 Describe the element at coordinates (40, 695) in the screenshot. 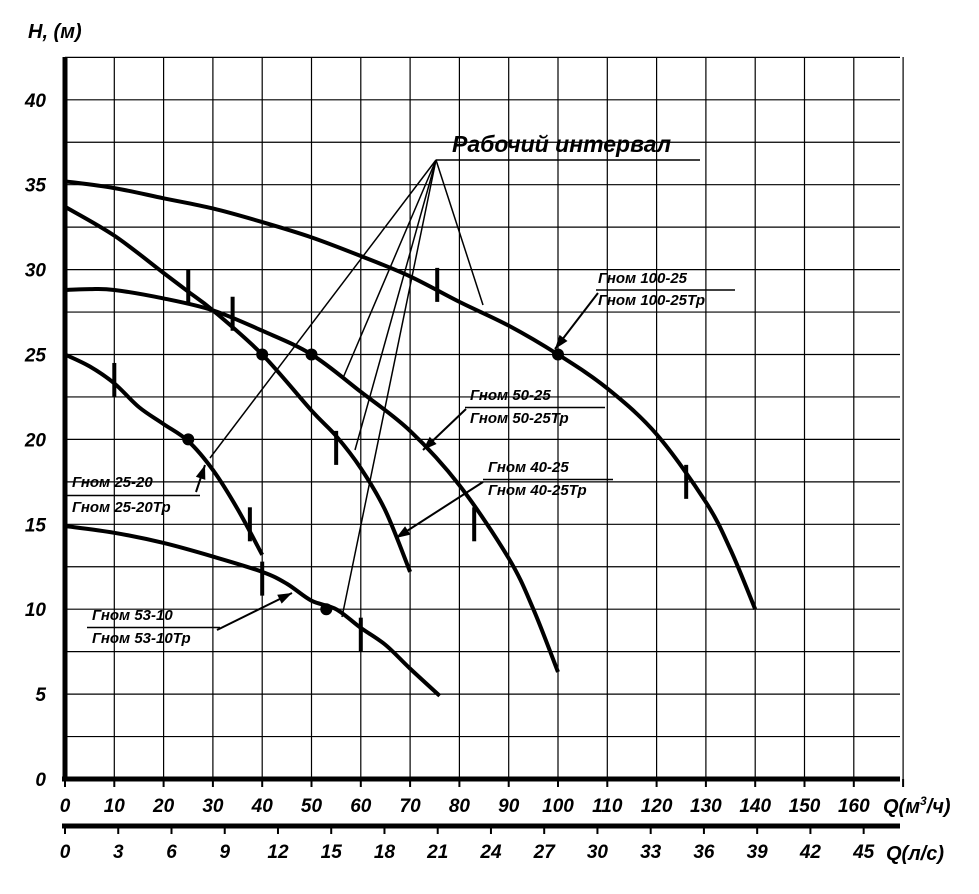

I see `y-tick-label: 5` at that location.